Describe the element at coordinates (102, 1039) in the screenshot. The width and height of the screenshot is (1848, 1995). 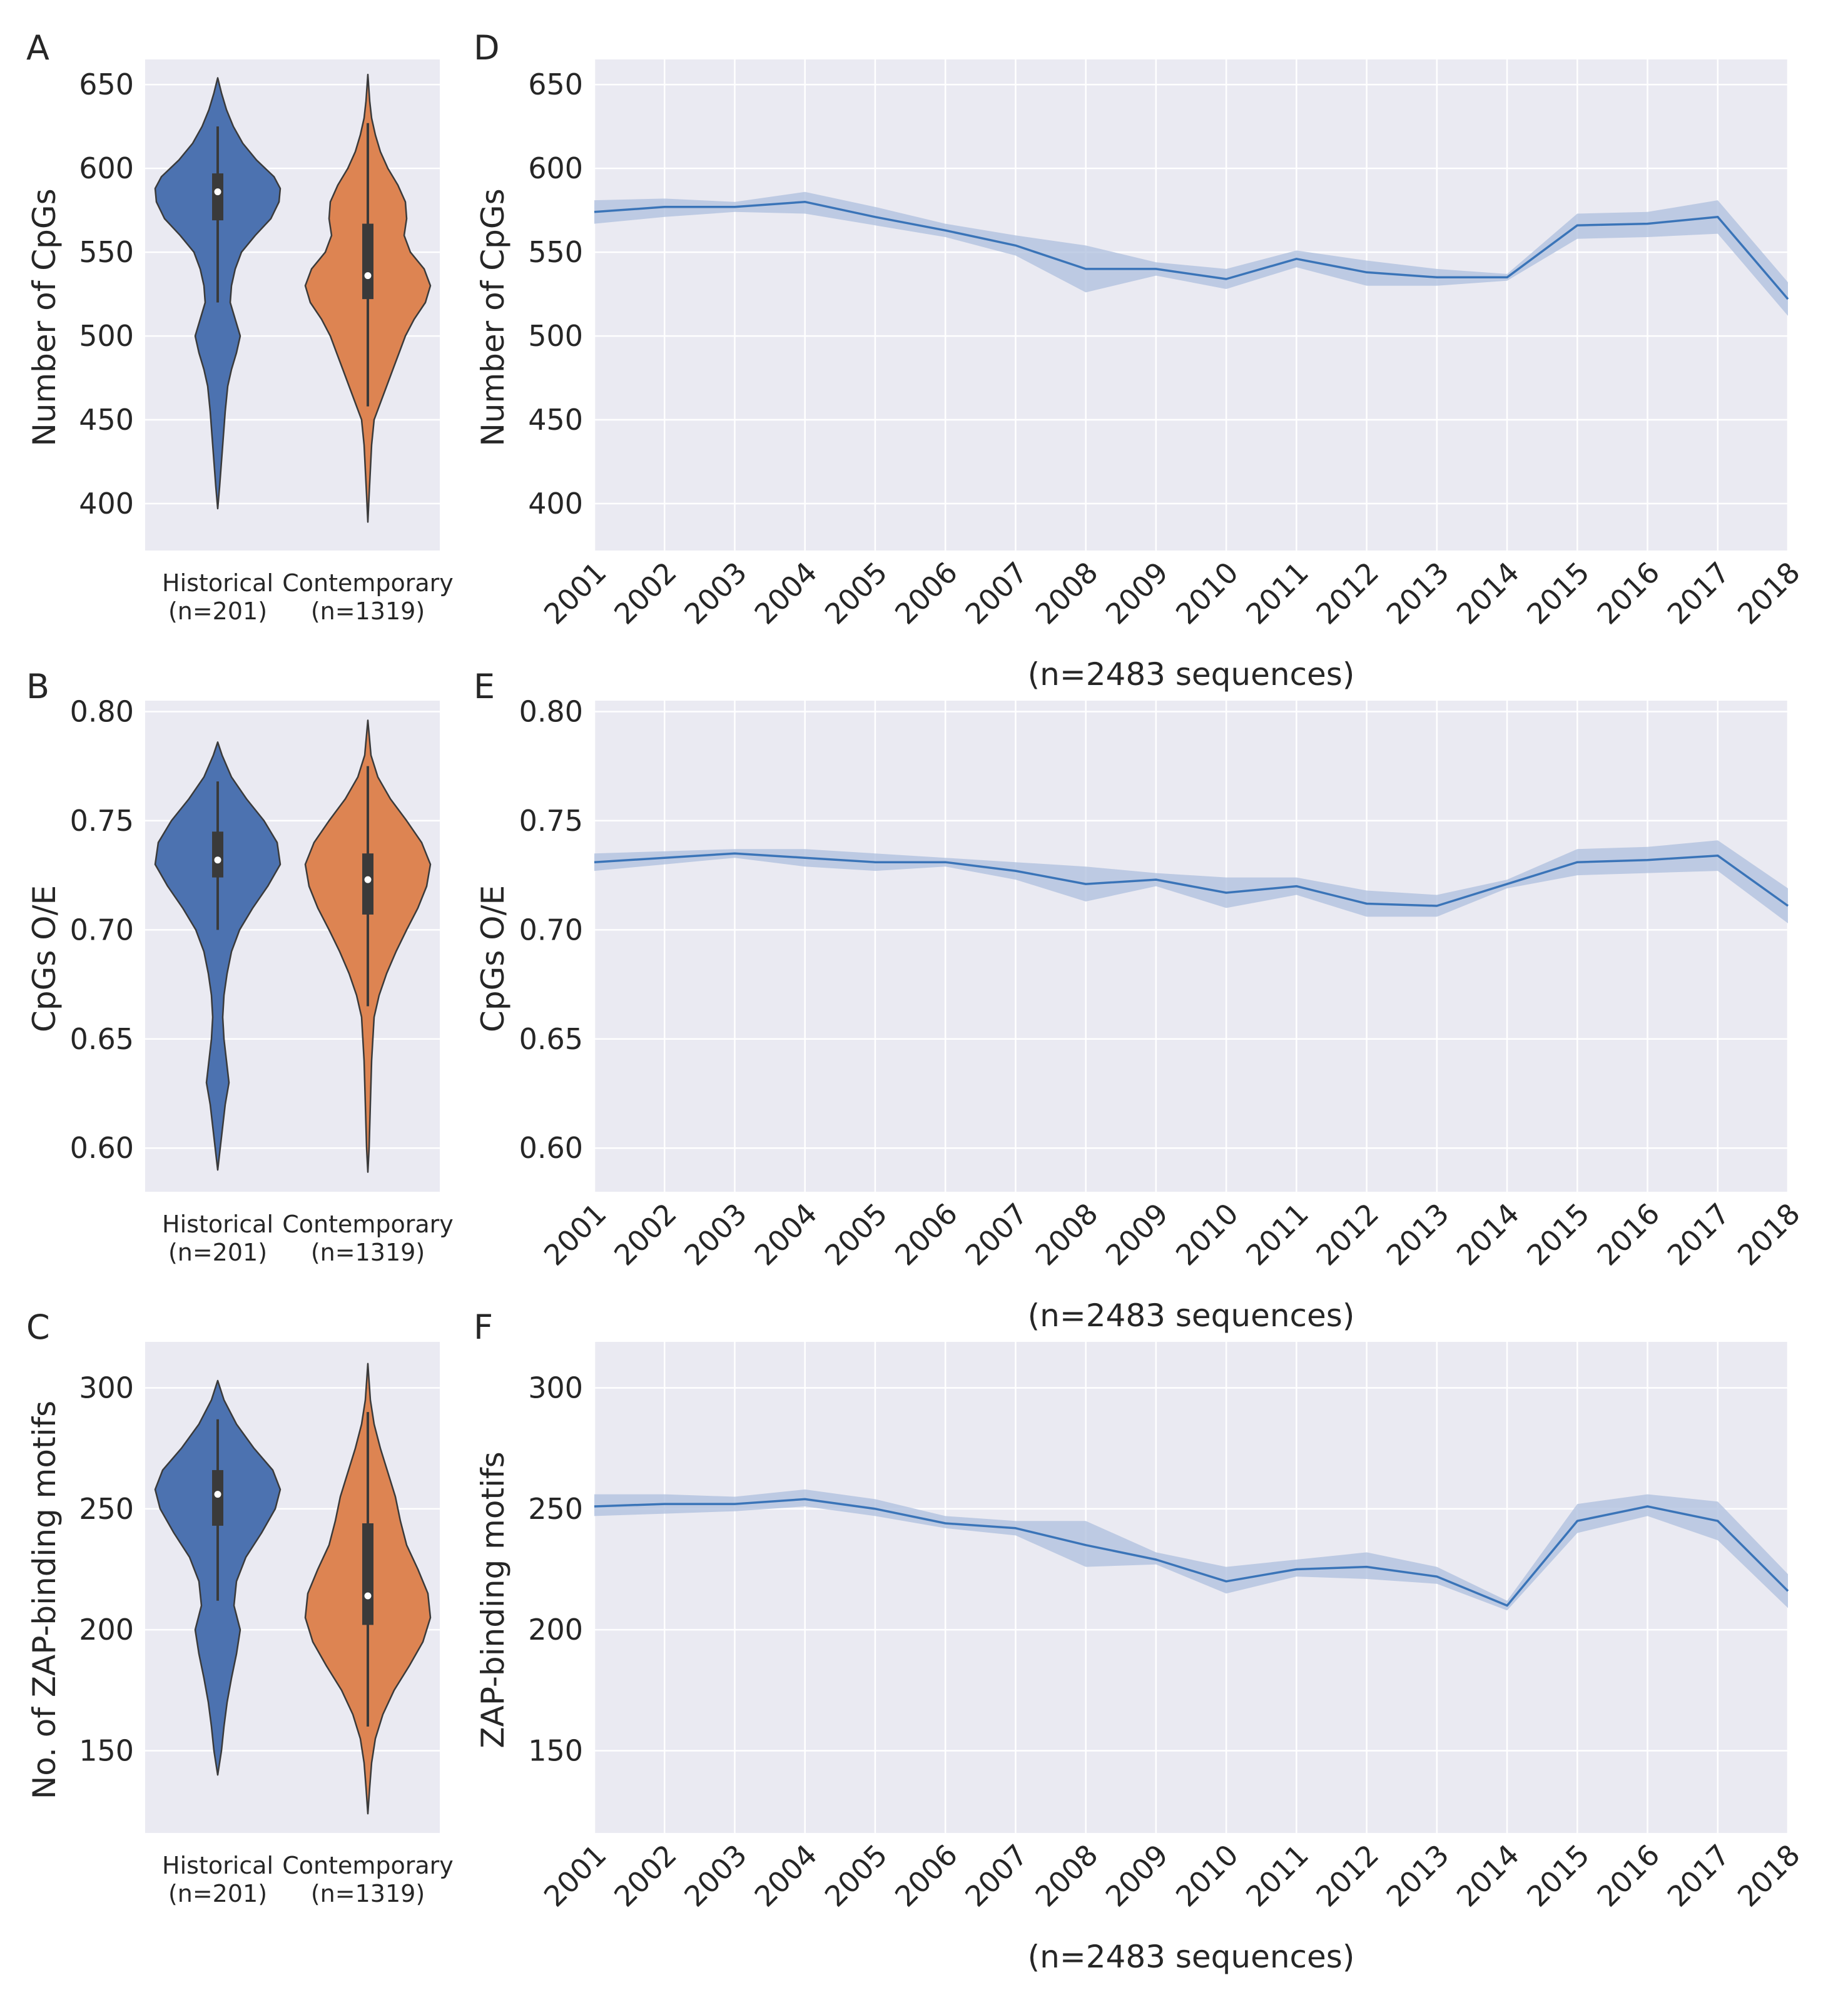
I see `y-tick-label: 0.65` at that location.